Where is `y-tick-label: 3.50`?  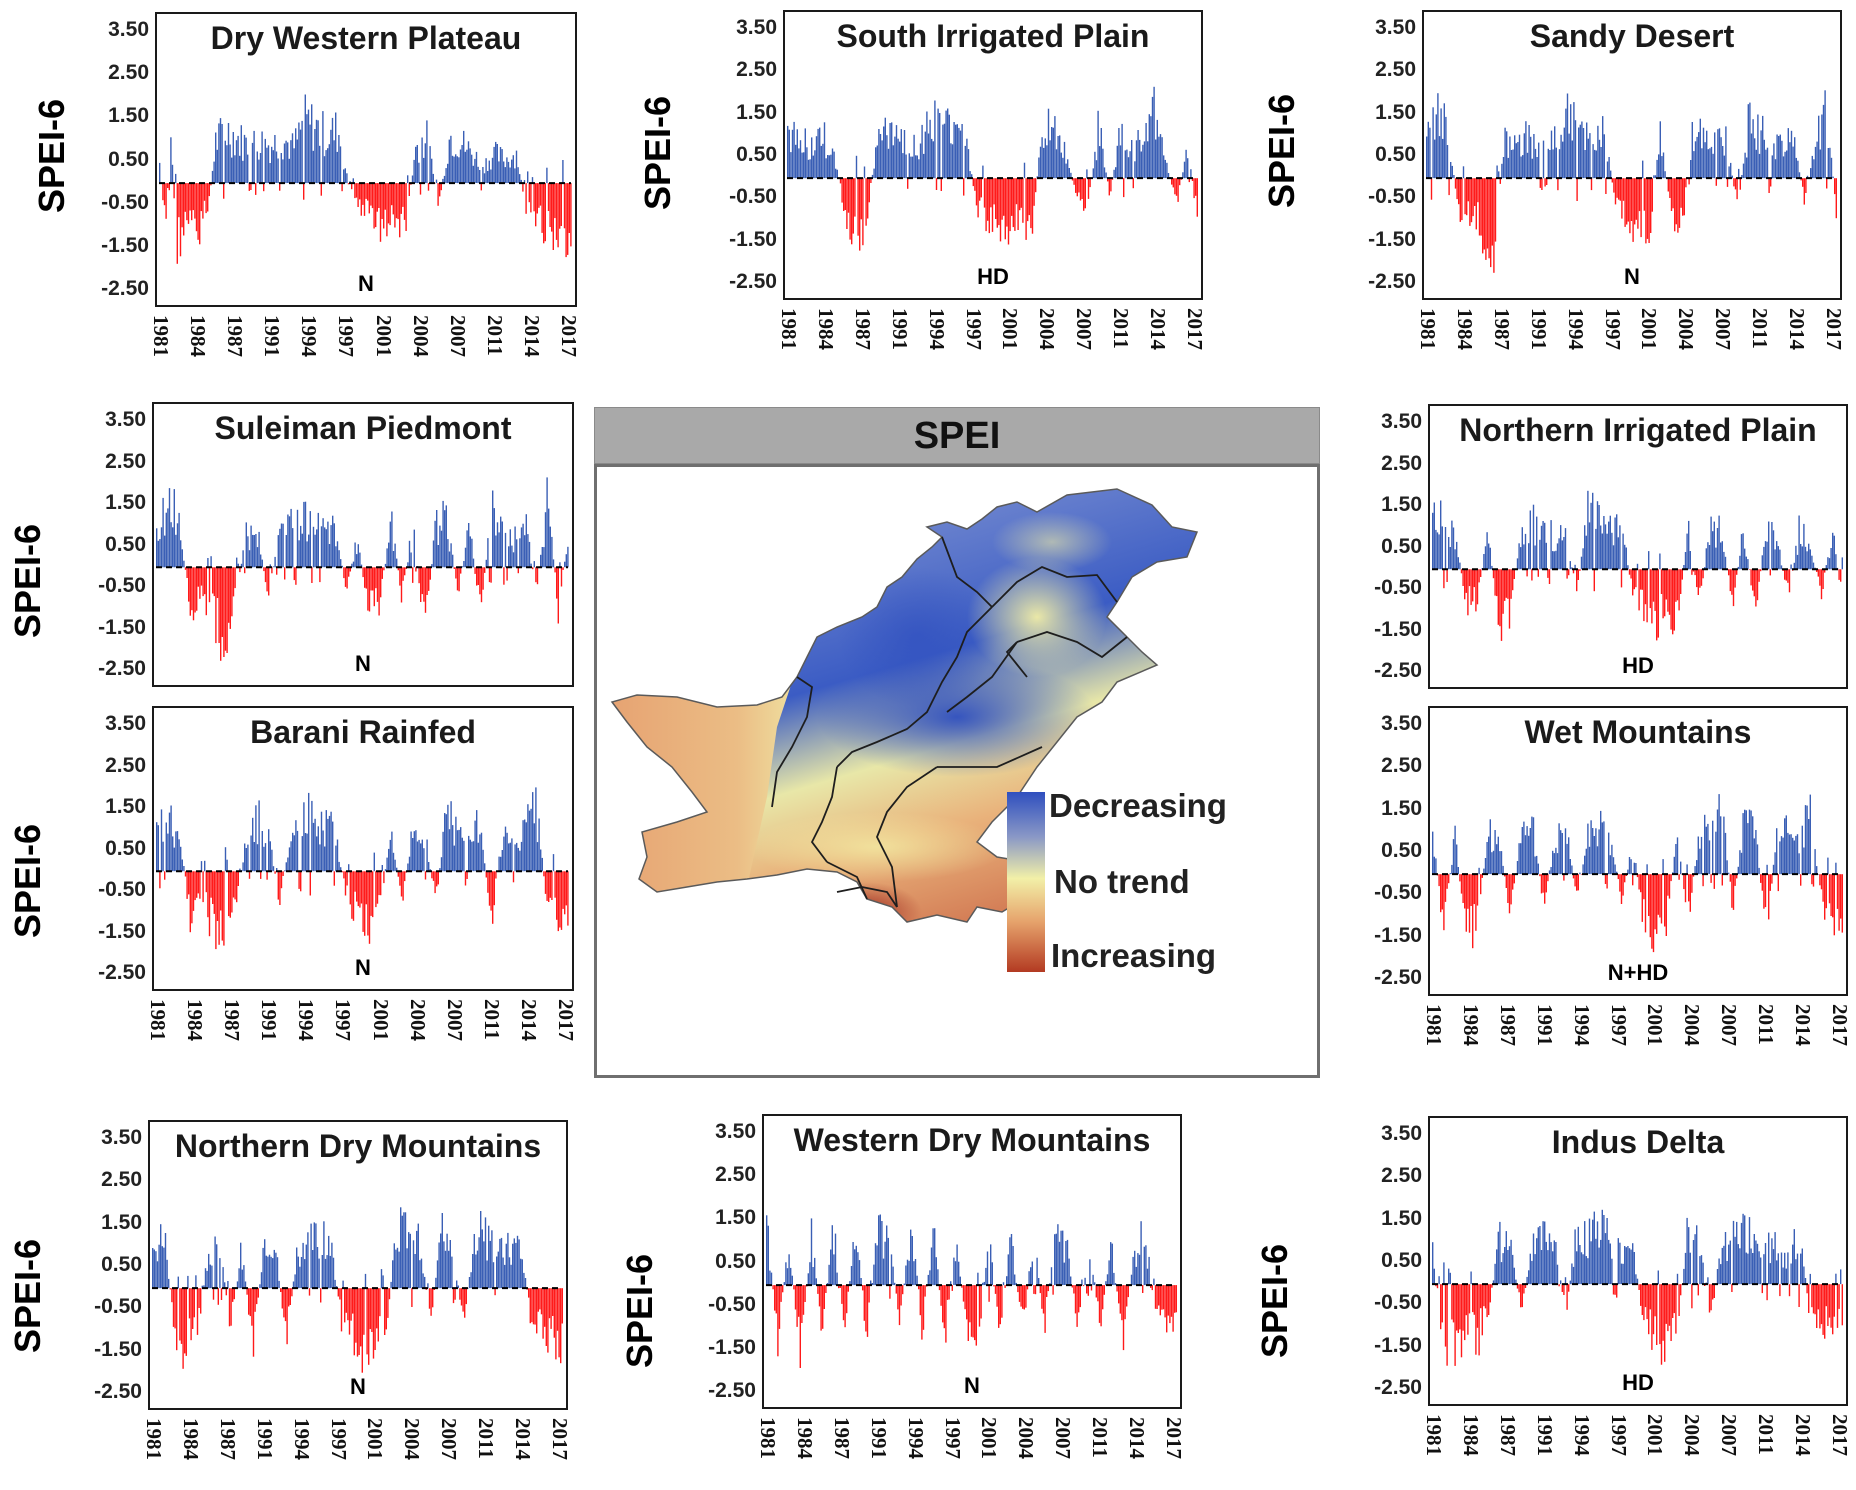
y-tick-label: 3.50 is located at coordinates (756, 27).